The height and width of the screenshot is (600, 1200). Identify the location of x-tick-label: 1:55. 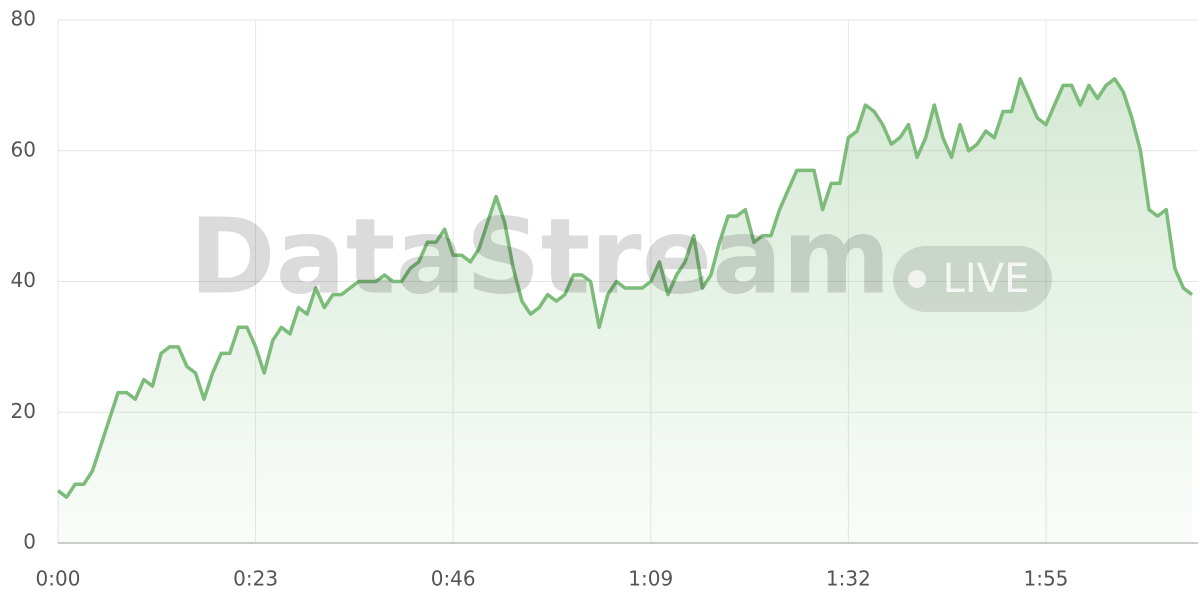
(1045, 579).